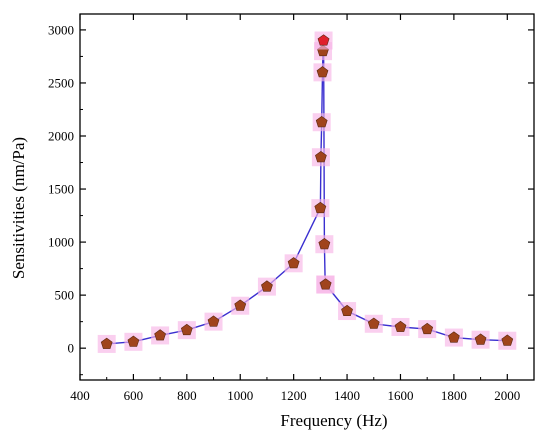  What do you see at coordinates (333, 420) in the screenshot?
I see `x-axis-title: Frequency (Hz)` at bounding box center [333, 420].